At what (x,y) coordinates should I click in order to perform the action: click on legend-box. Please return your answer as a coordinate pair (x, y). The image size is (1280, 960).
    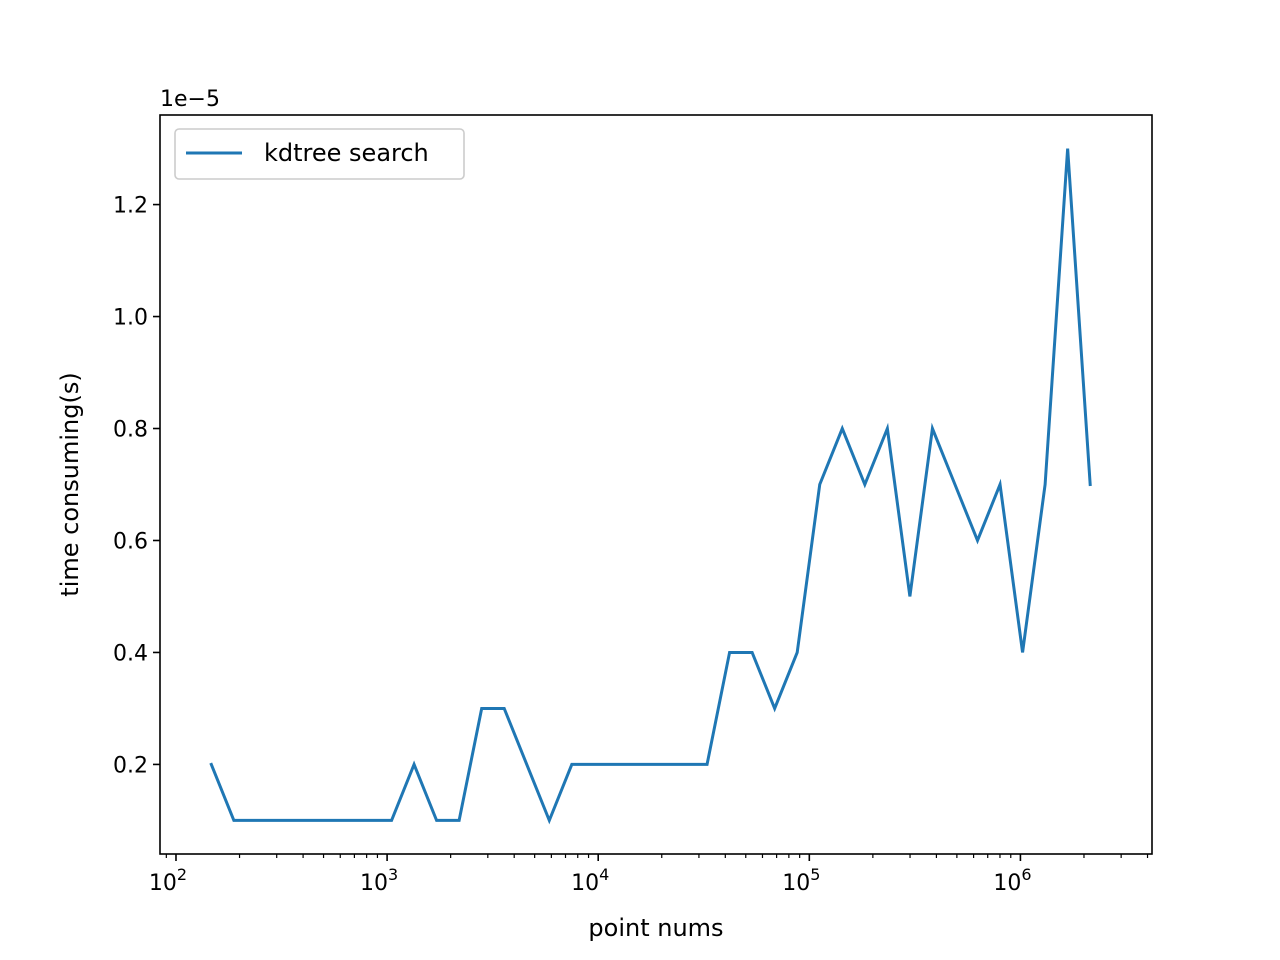
    Looking at the image, I should click on (319, 154).